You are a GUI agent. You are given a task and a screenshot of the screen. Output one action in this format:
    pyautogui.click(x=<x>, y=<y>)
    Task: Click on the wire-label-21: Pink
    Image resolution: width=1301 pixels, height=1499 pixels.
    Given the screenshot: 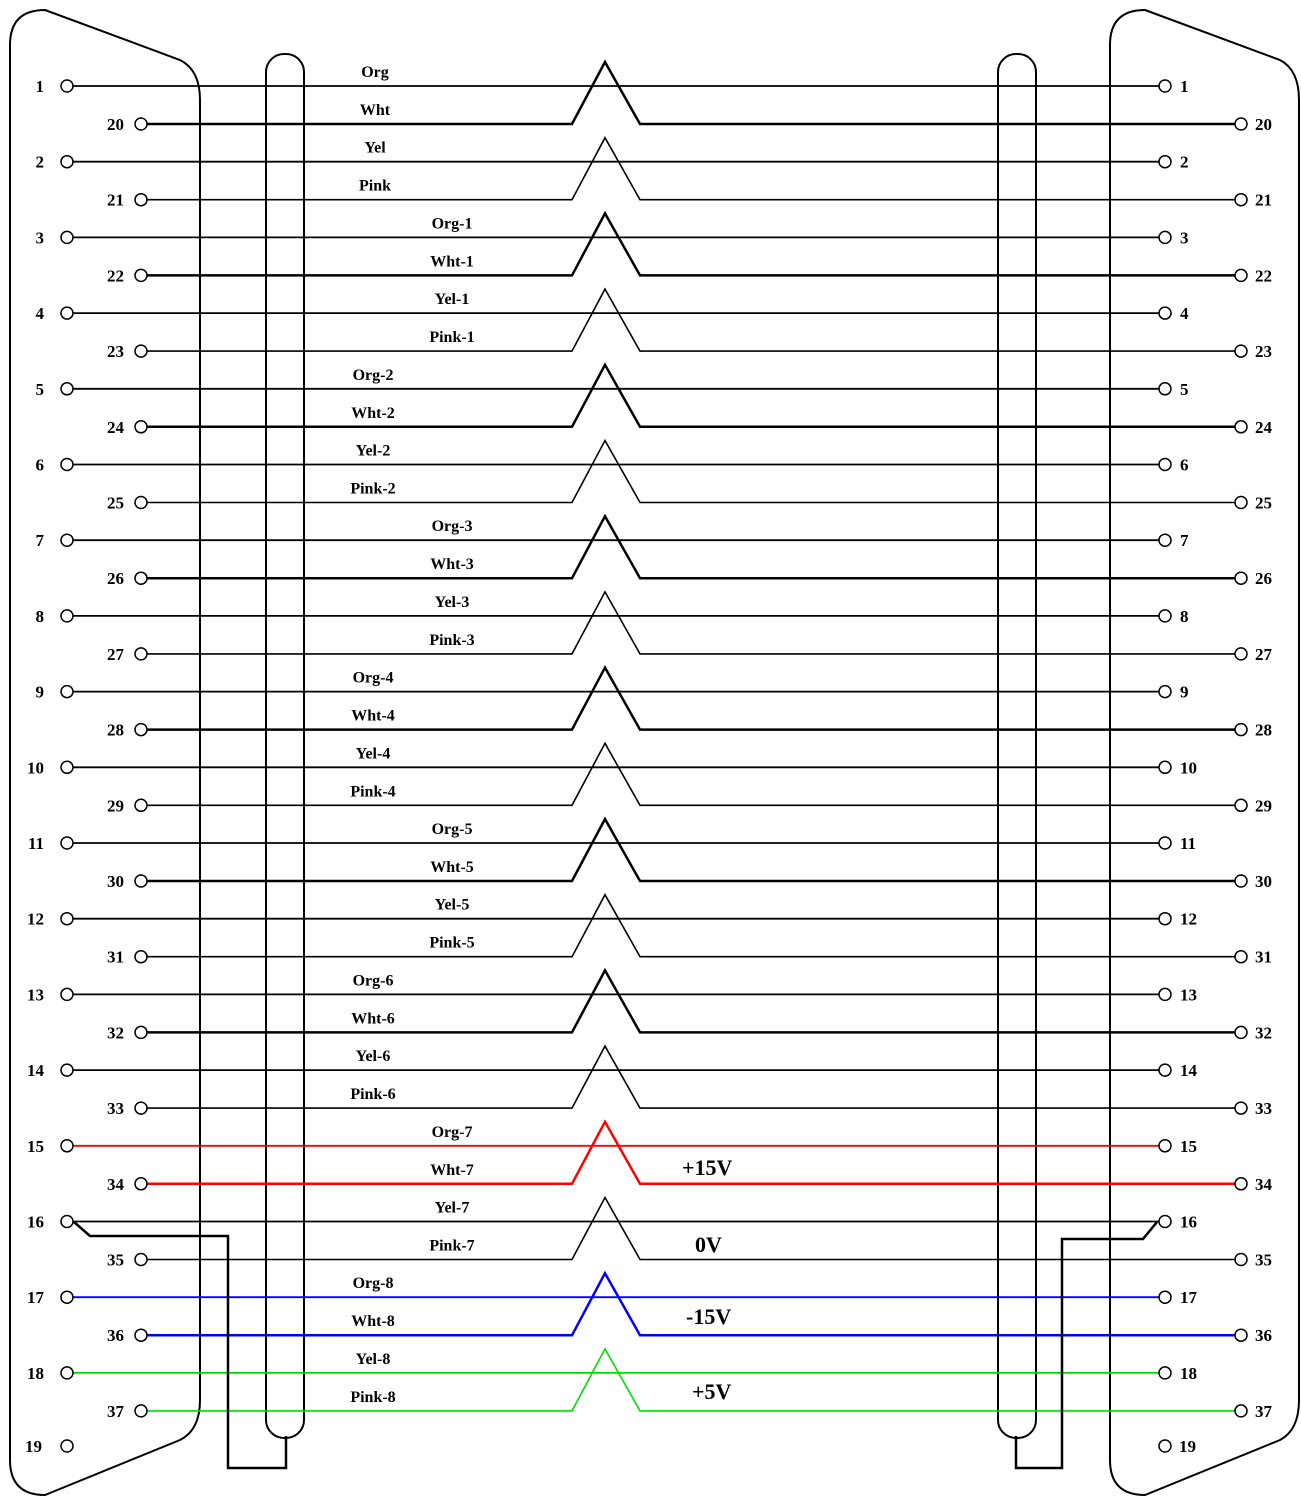 What is the action you would take?
    pyautogui.click(x=375, y=186)
    